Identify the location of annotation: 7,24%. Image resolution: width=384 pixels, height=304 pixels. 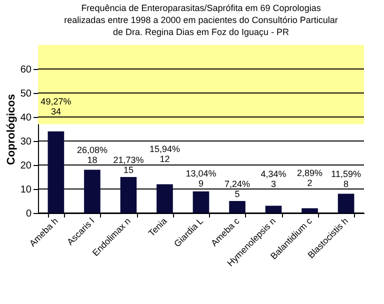
(237, 184).